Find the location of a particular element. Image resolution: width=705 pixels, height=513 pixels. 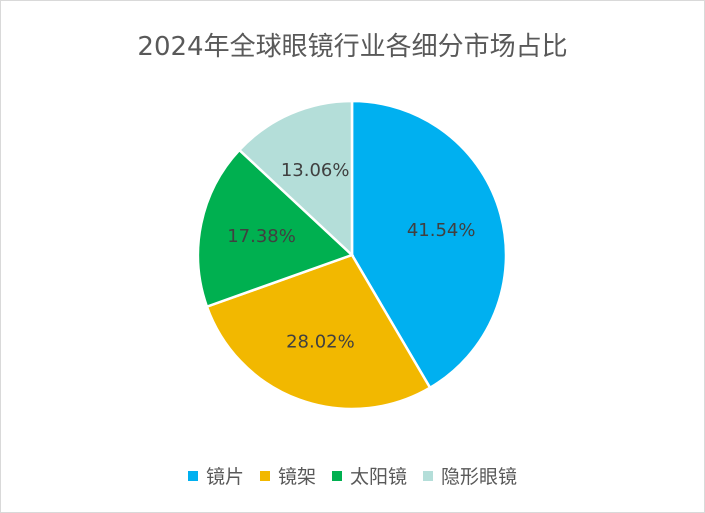

legend-label: 镜架 is located at coordinates (296, 477).